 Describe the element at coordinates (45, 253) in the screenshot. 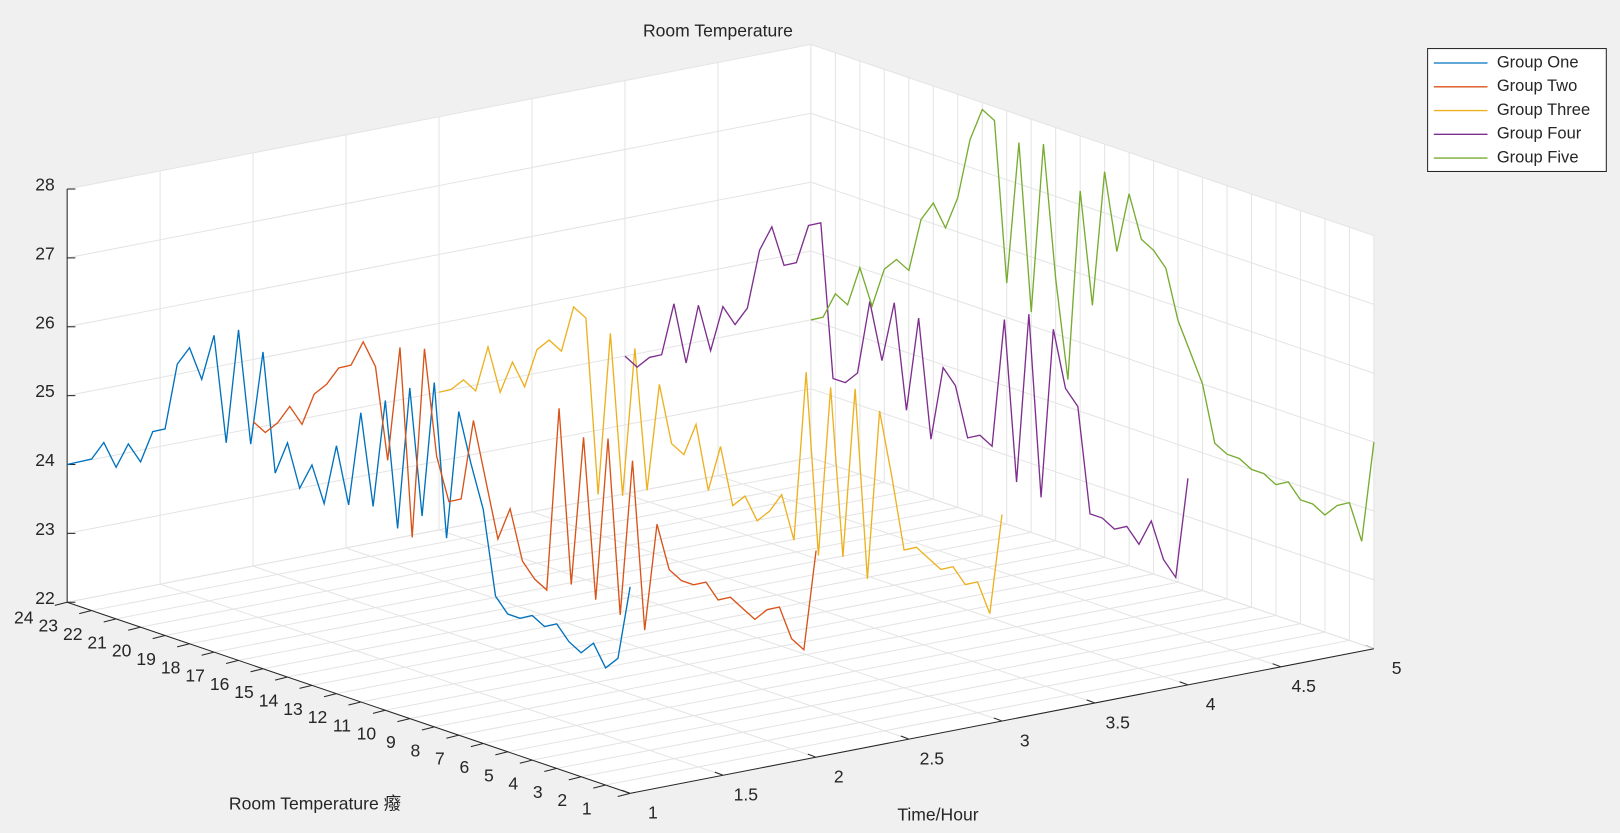

I see `z-tick-label: 27` at that location.